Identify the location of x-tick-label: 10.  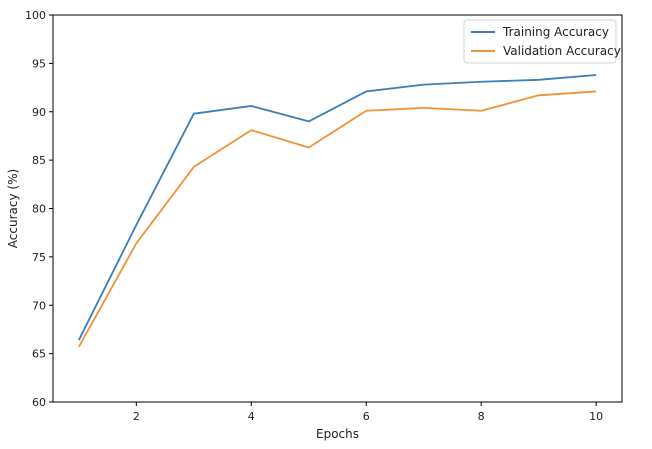
(596, 416).